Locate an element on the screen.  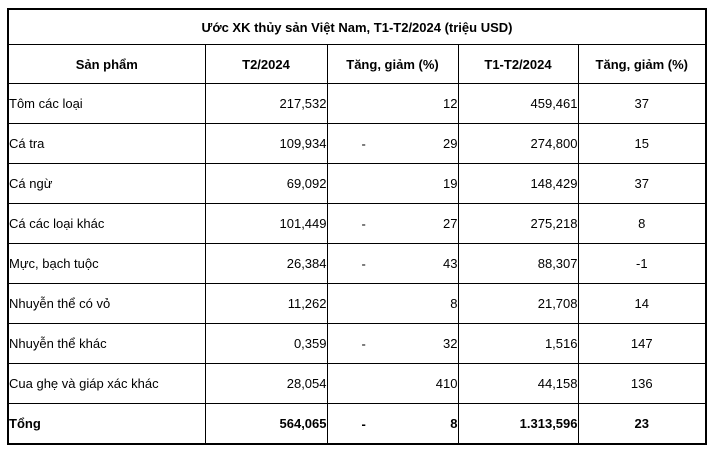
t1t2-change-cell: 14 is located at coordinates (642, 303).